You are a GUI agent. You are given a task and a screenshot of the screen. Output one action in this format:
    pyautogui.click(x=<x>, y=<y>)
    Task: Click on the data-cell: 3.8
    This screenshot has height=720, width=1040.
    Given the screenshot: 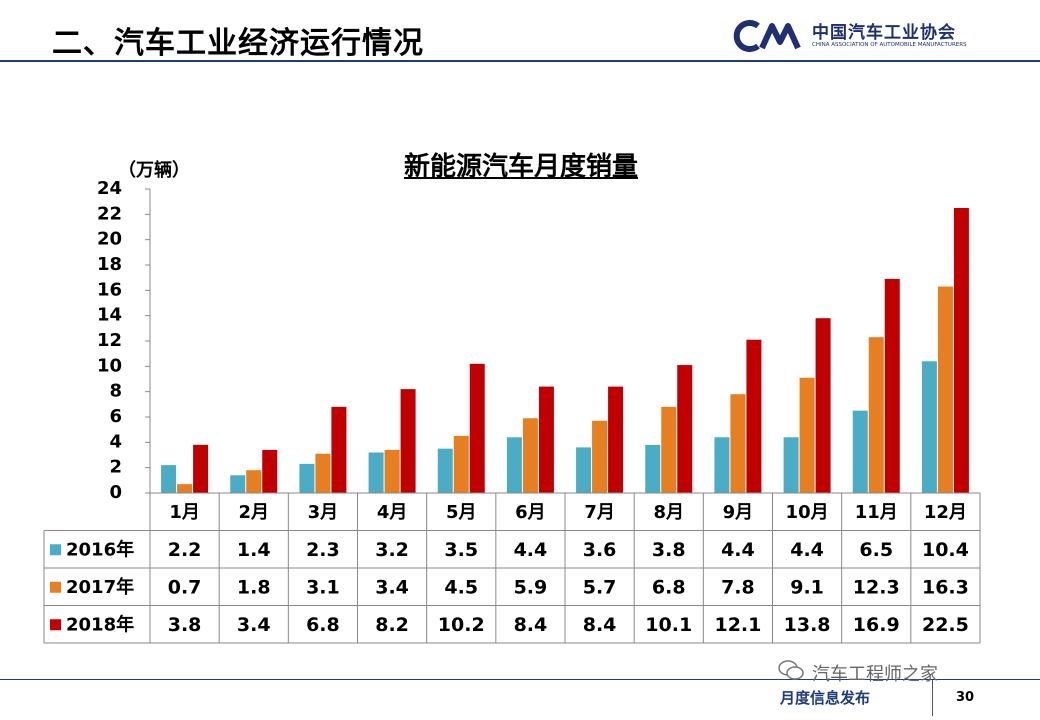 What is the action you would take?
    pyautogui.click(x=185, y=625)
    